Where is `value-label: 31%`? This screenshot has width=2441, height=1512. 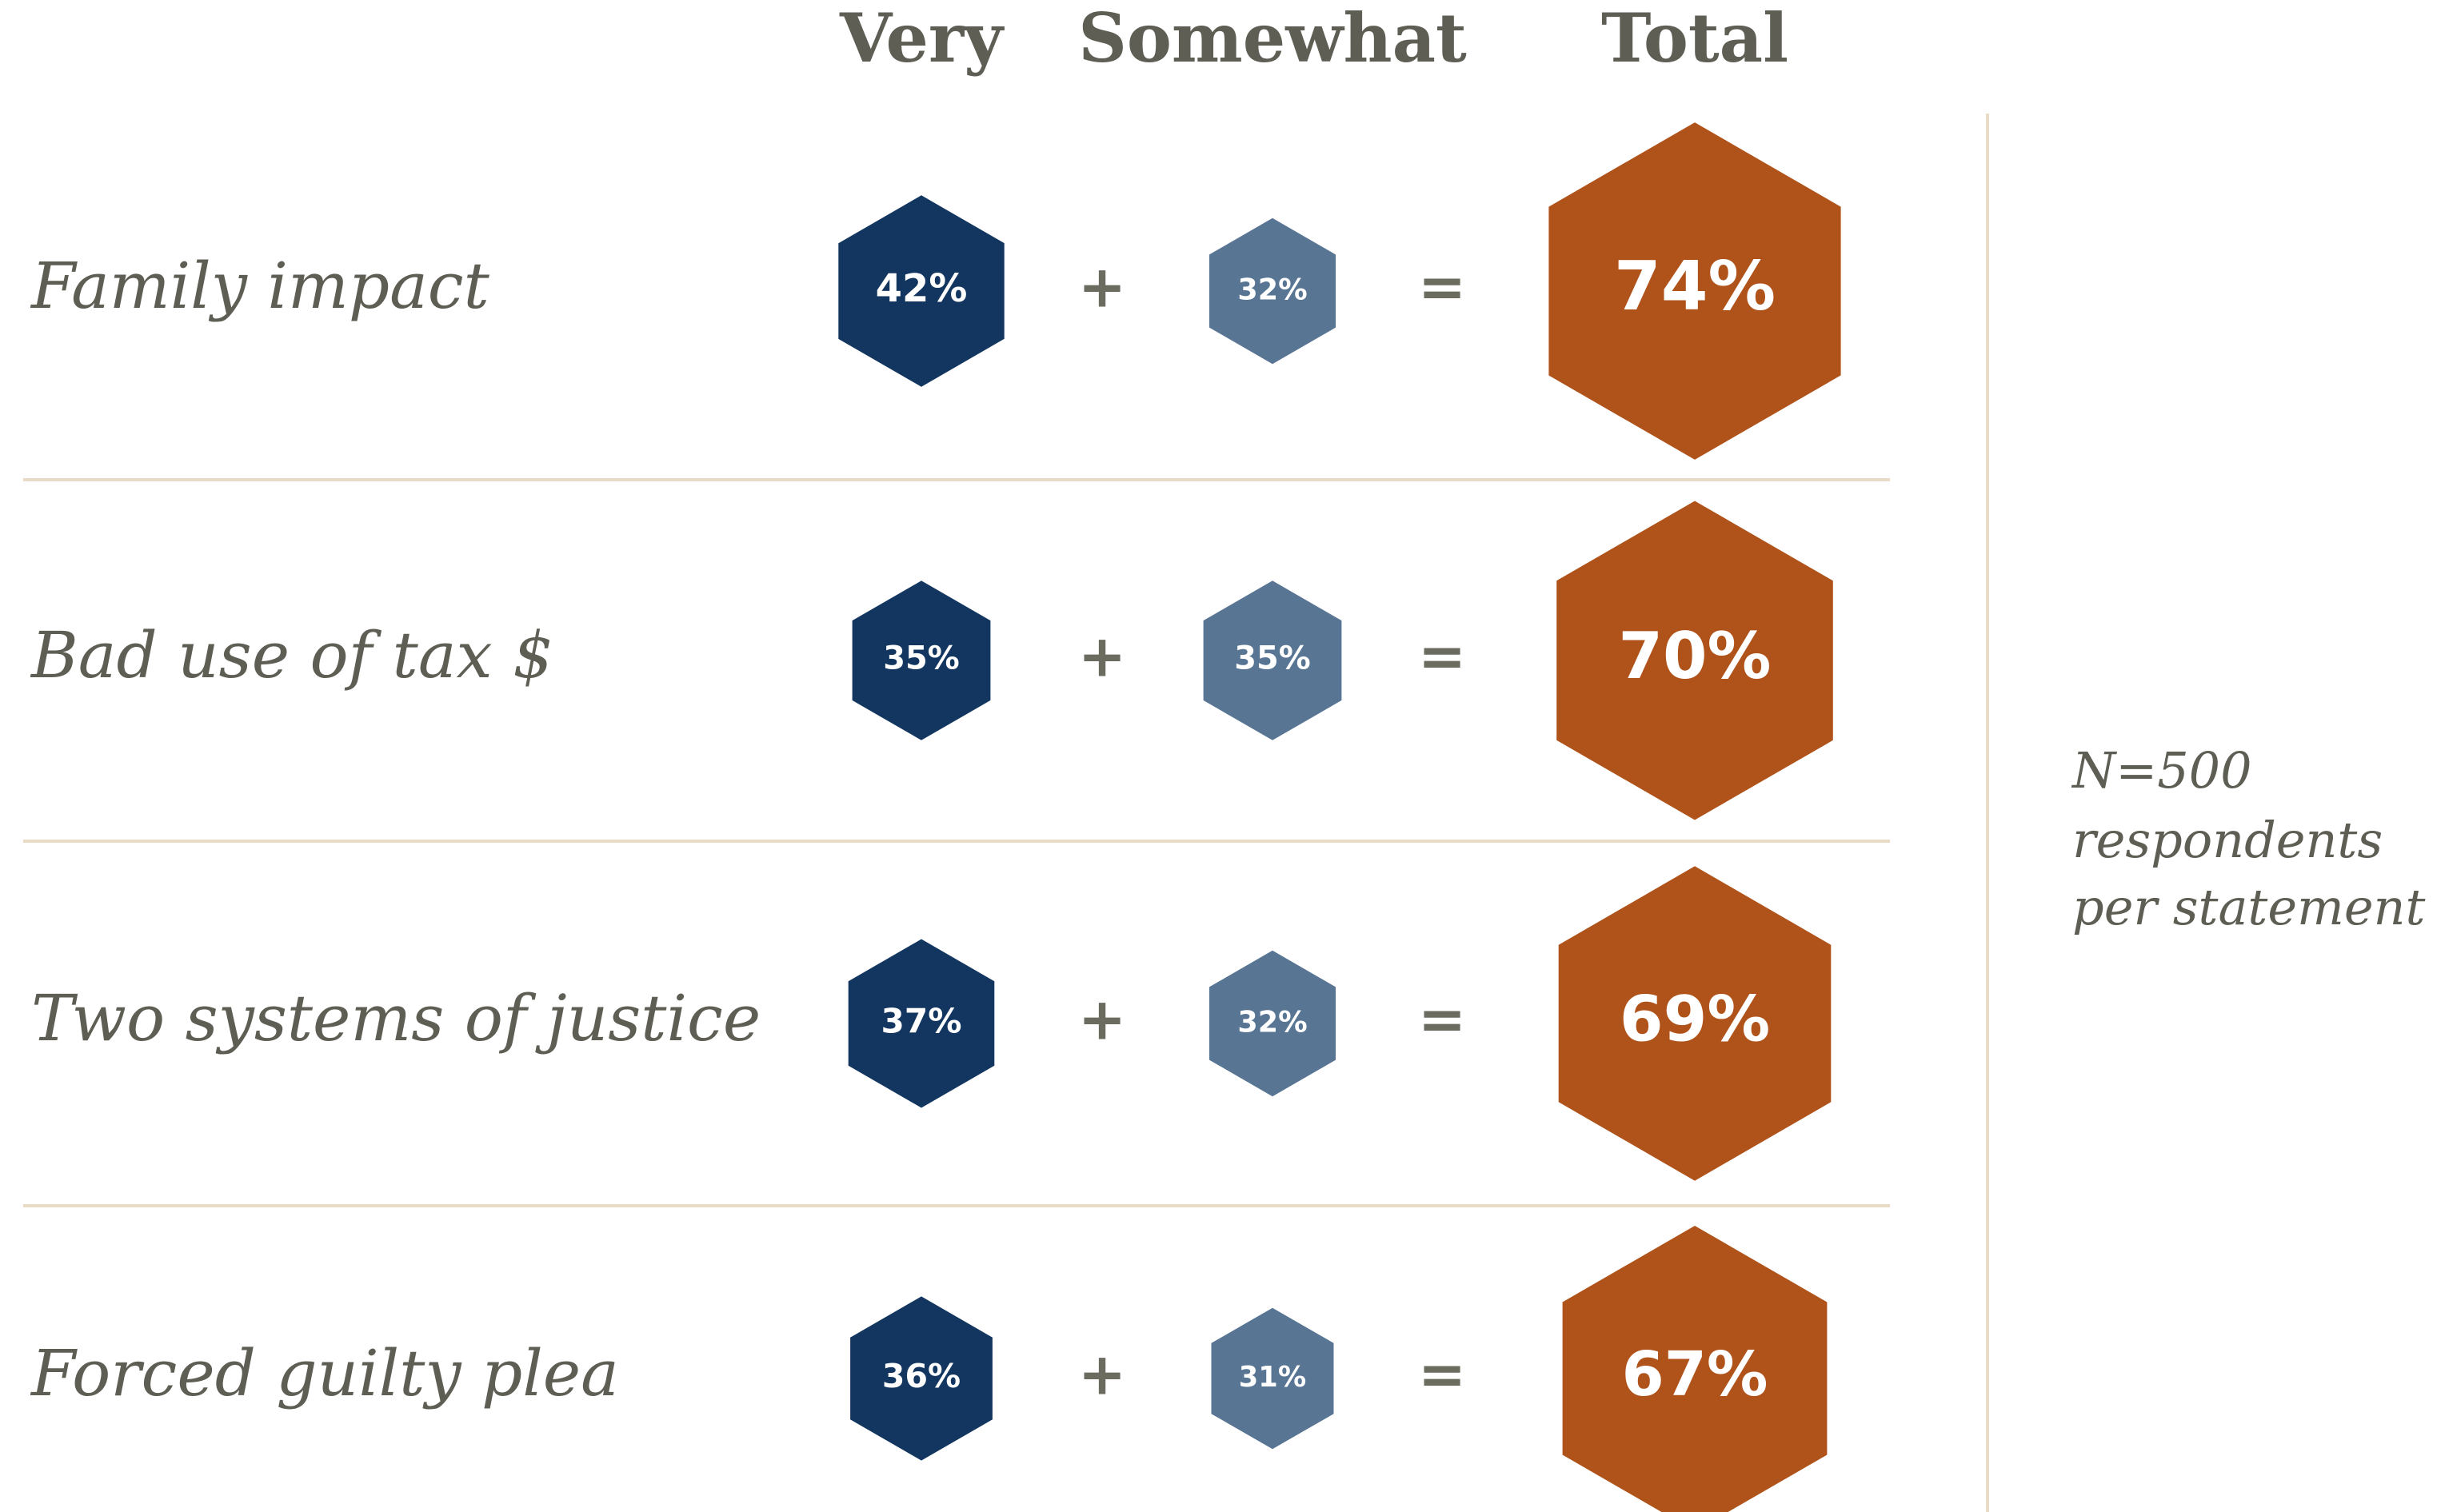
value-label: 31% is located at coordinates (1273, 1377).